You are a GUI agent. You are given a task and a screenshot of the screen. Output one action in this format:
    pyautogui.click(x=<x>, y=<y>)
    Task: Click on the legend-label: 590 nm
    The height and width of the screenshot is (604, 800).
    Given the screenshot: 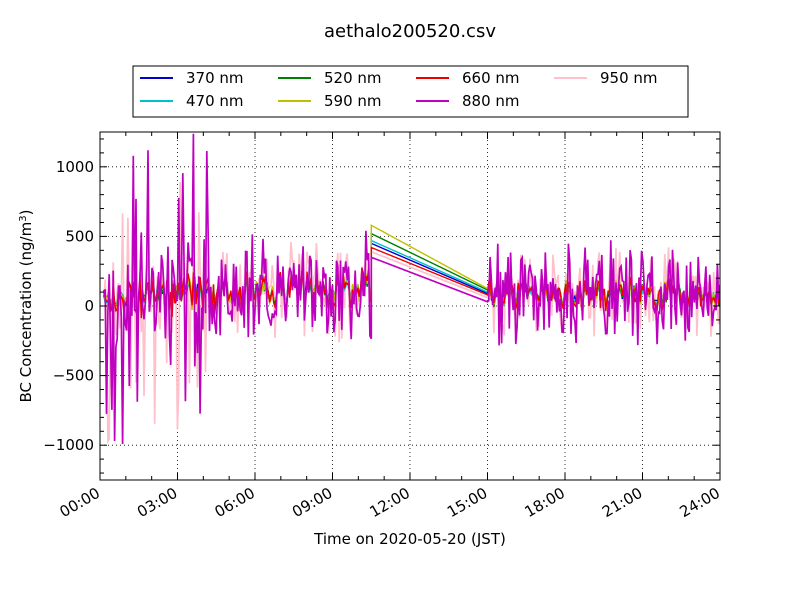 What is the action you would take?
    pyautogui.click(x=353, y=101)
    